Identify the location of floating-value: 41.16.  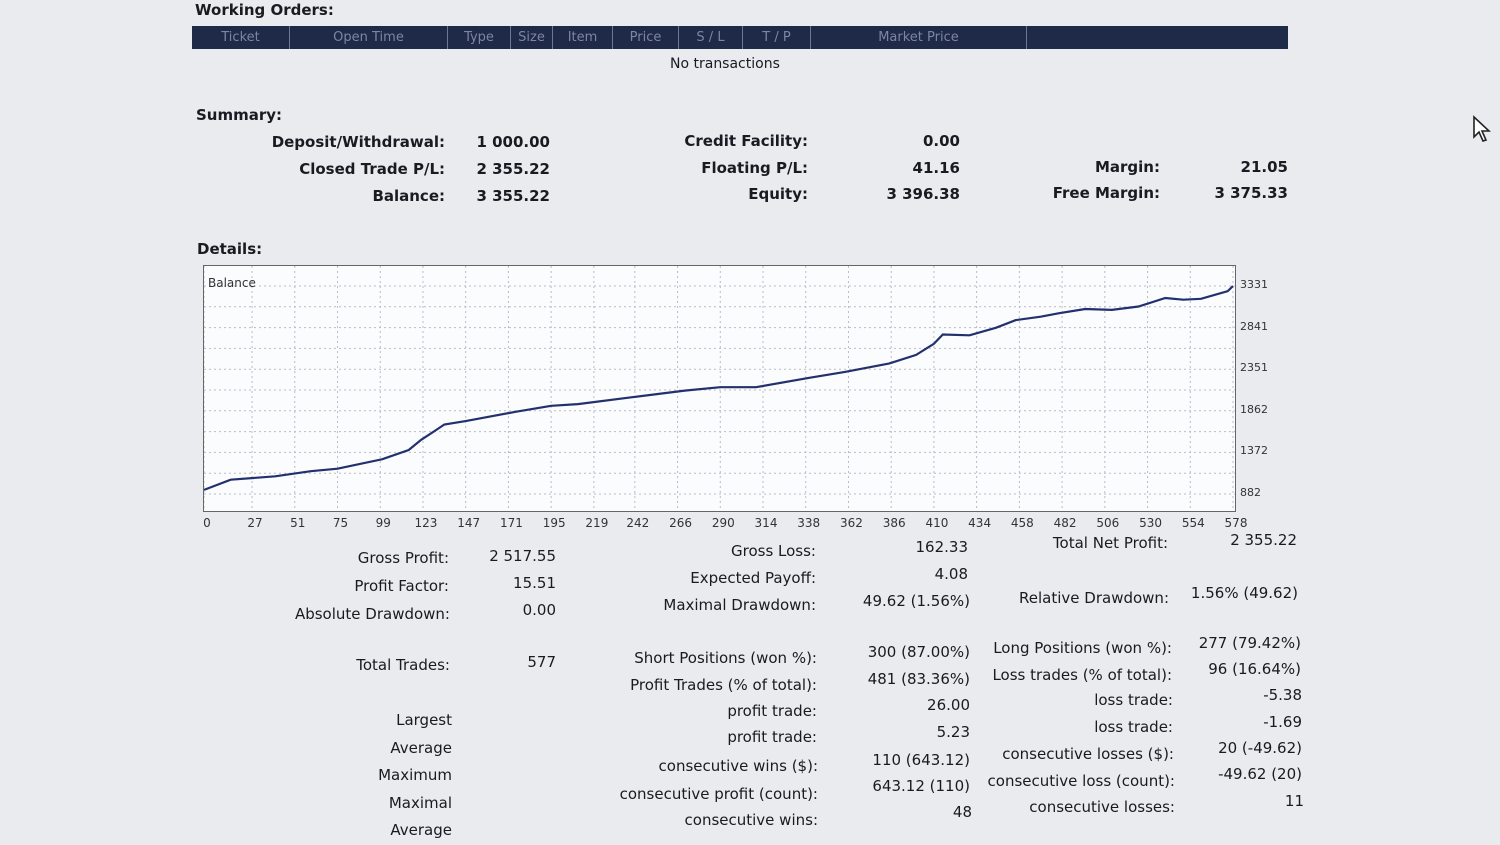
(936, 168).